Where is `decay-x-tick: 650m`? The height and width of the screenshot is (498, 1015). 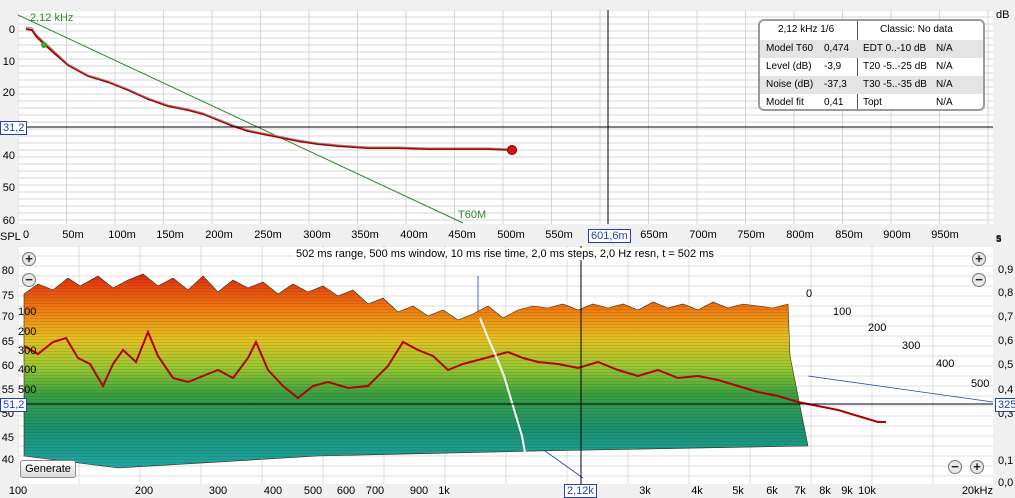 decay-x-tick: 650m is located at coordinates (654, 235).